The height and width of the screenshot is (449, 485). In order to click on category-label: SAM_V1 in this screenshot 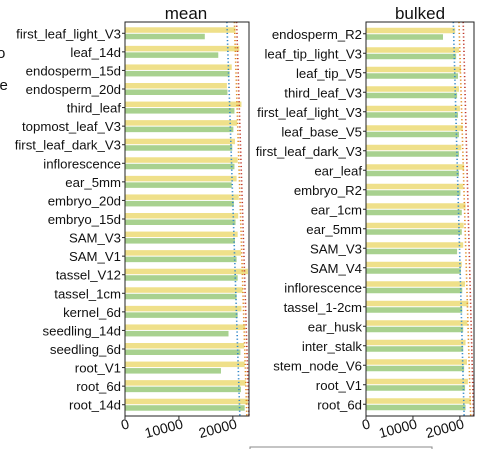, I will do `click(95, 256)`.